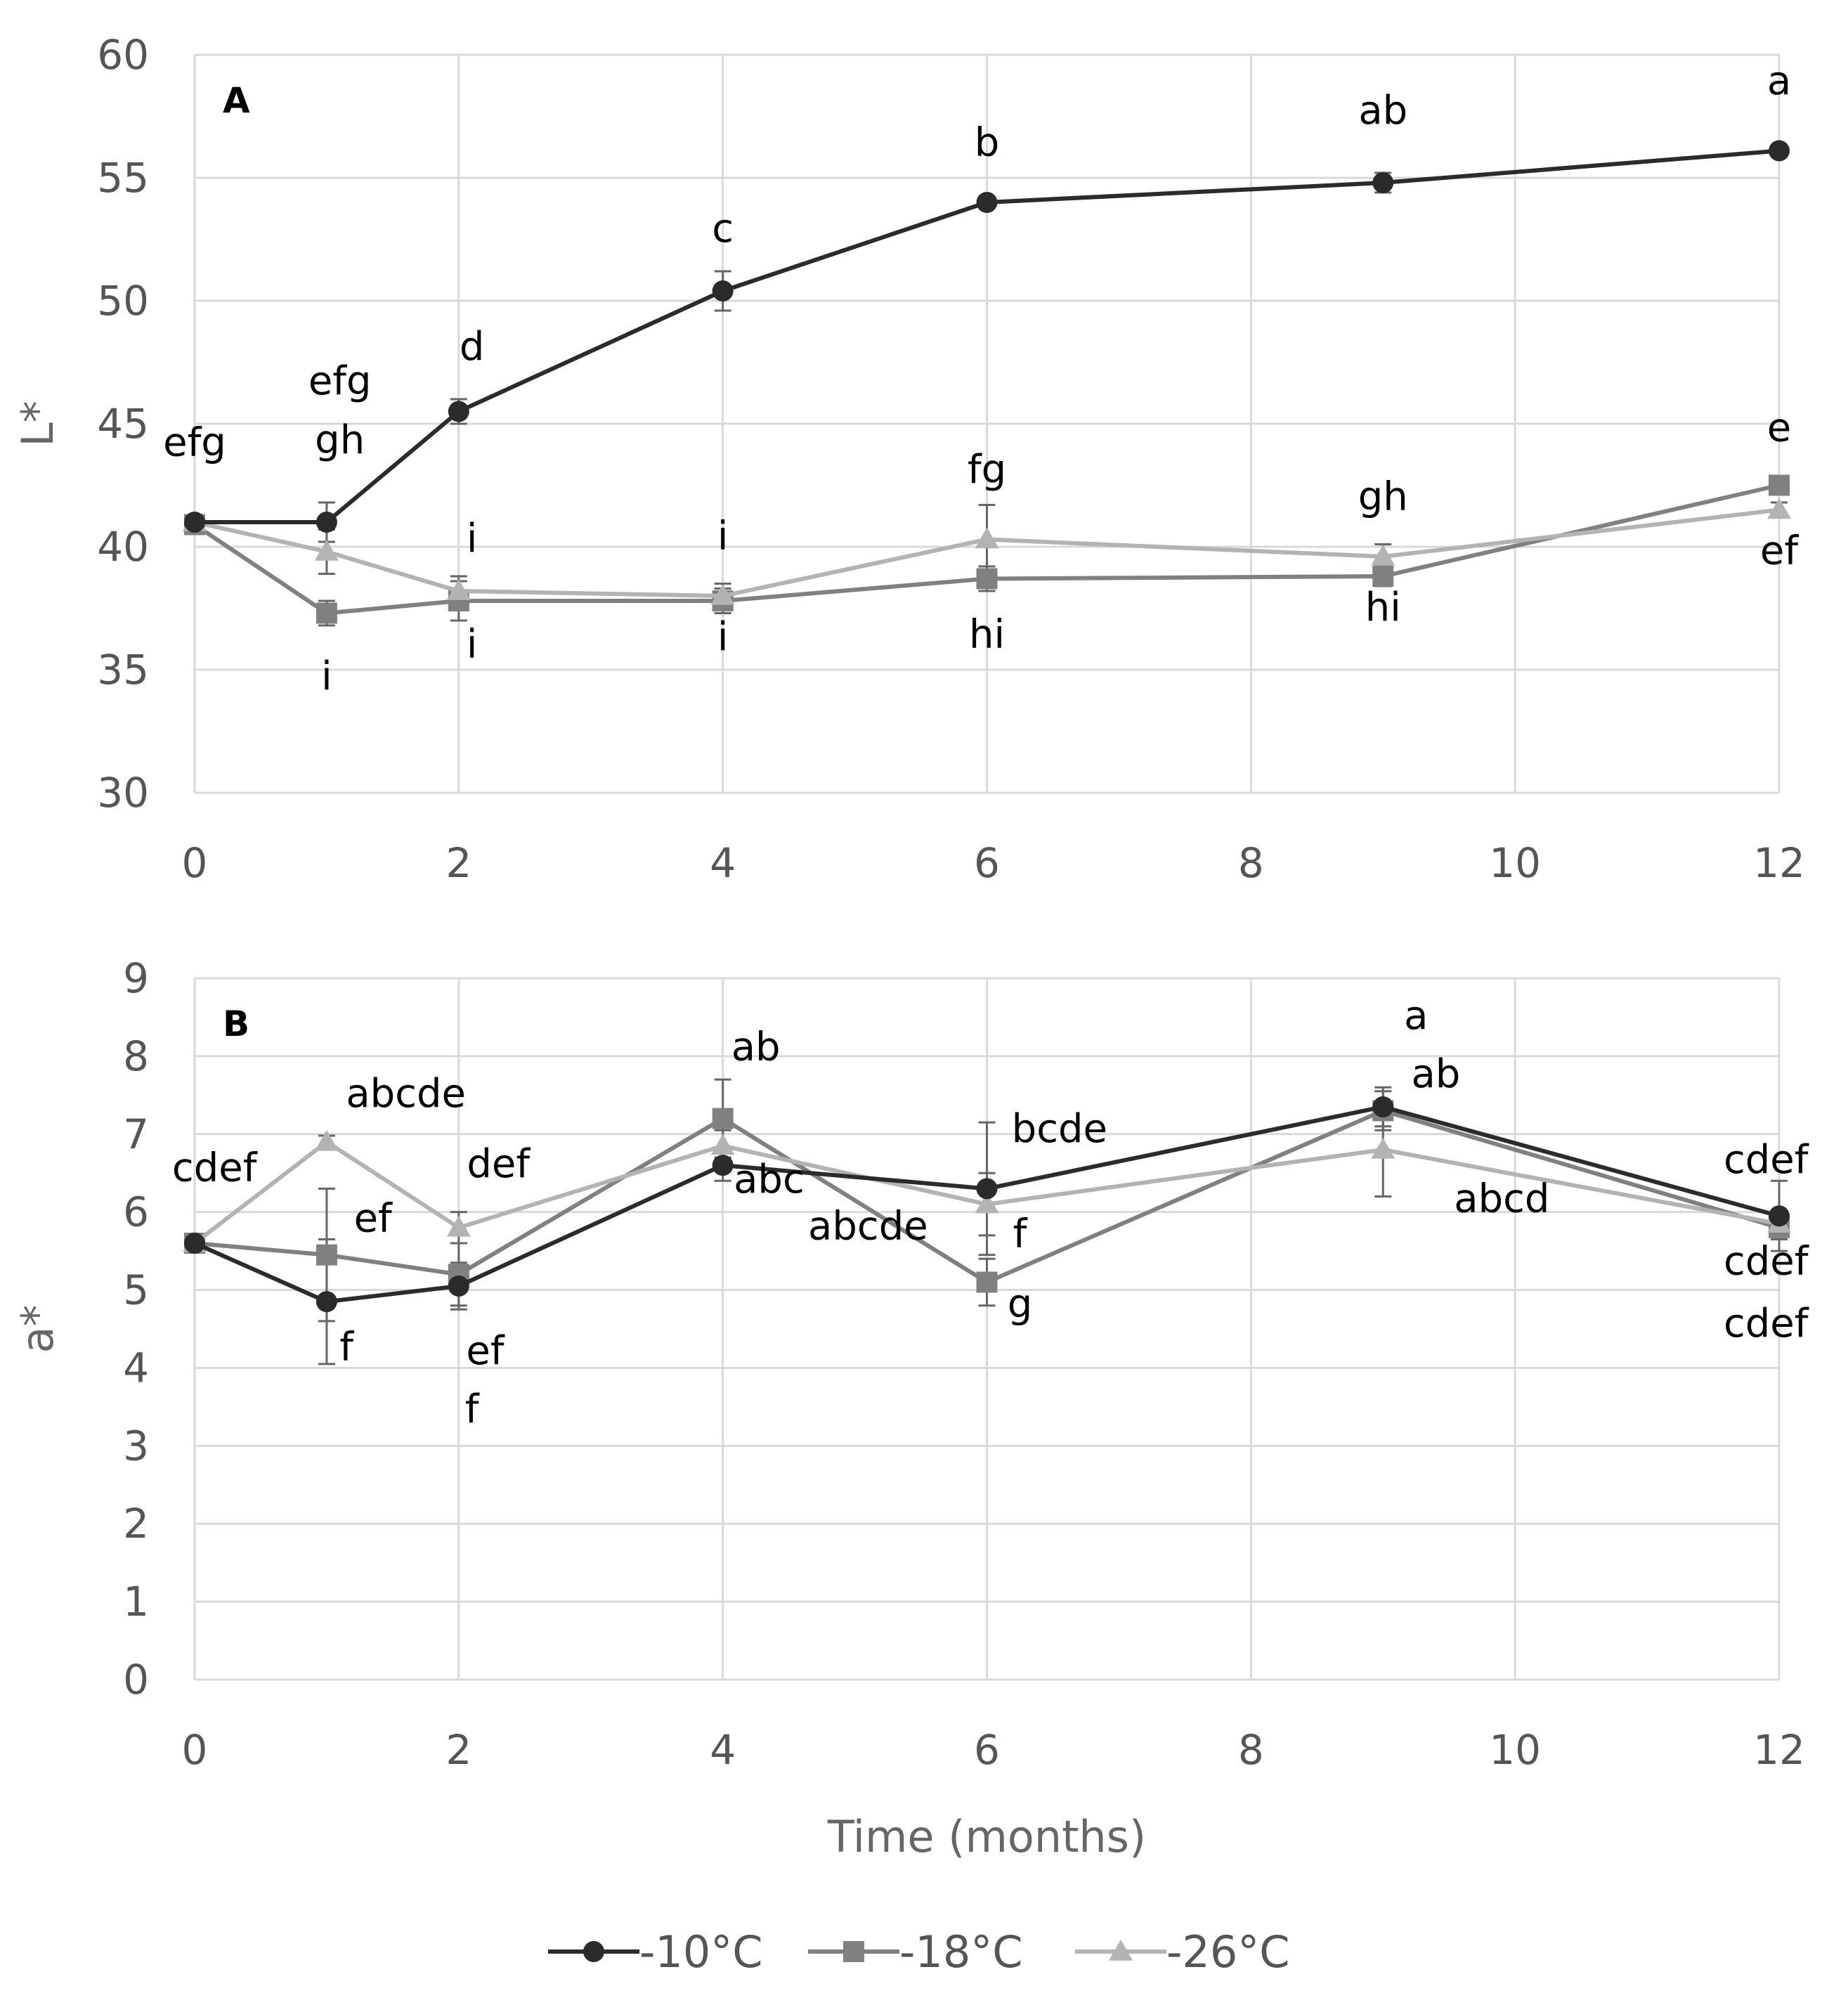 The height and width of the screenshot is (2005, 1848). Describe the element at coordinates (136, 1523) in the screenshot. I see `y-tick-label: 2` at that location.